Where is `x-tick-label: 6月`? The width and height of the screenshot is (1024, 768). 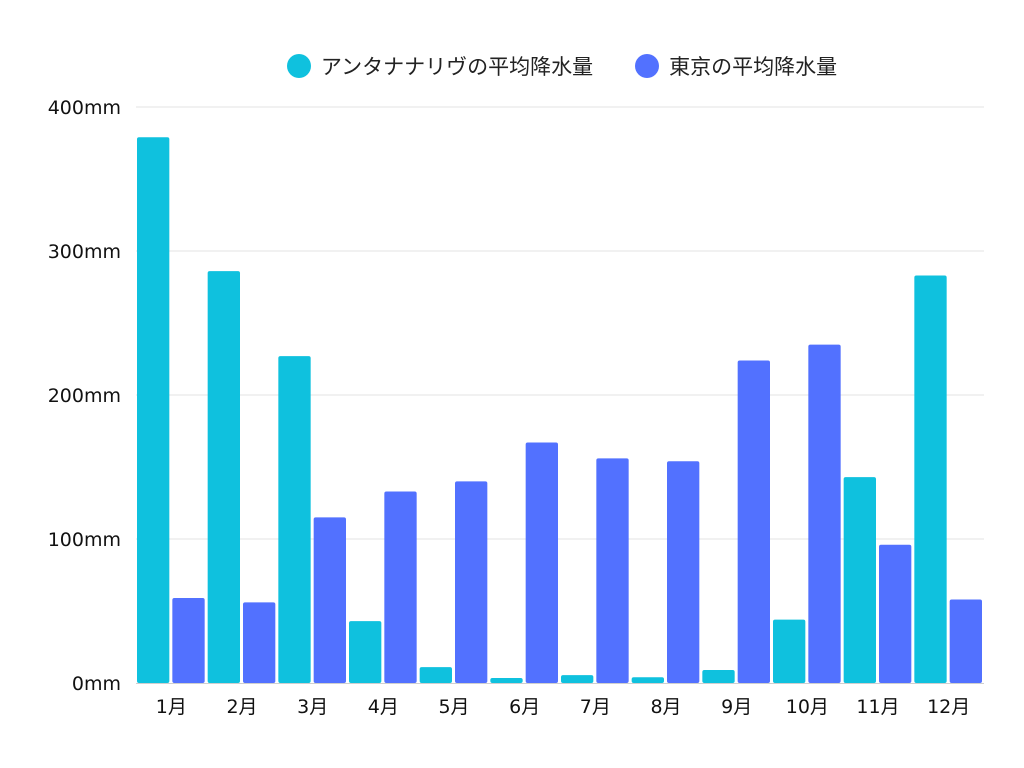 x-tick-label: 6月 is located at coordinates (524, 707).